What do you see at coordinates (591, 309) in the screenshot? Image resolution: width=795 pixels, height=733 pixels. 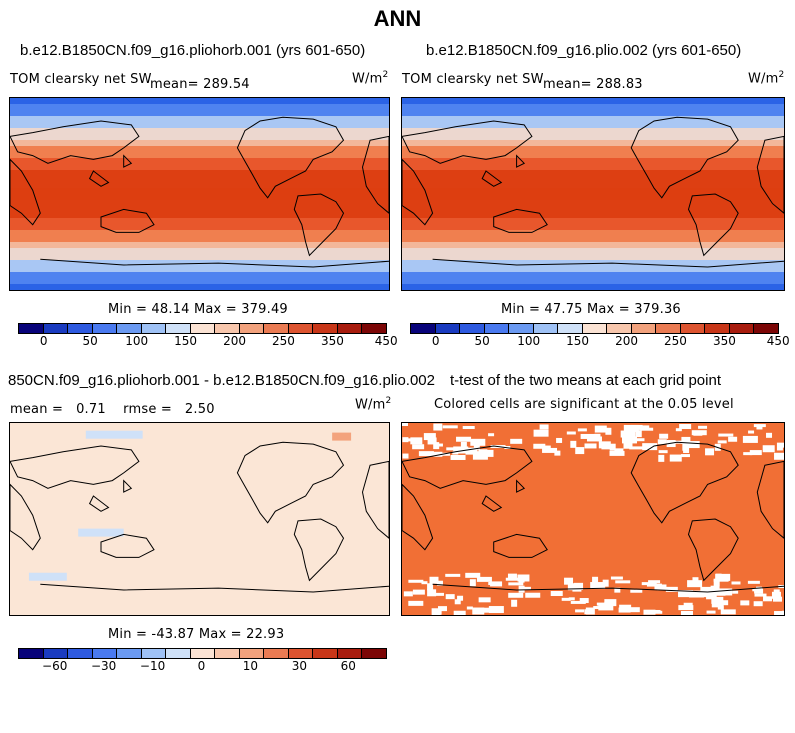 I see `panel2-minmax: Min = 47.75 Max = 379.36` at bounding box center [591, 309].